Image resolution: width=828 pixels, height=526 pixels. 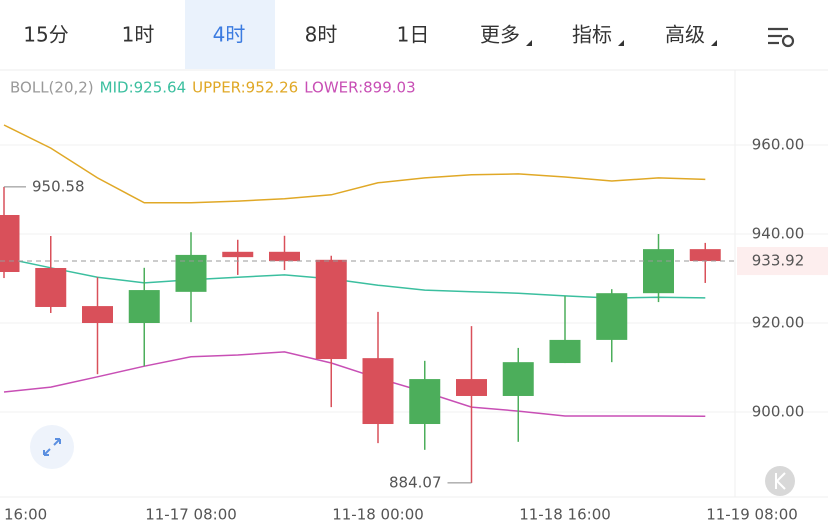 I want to click on tab: 更多, so click(x=500, y=35).